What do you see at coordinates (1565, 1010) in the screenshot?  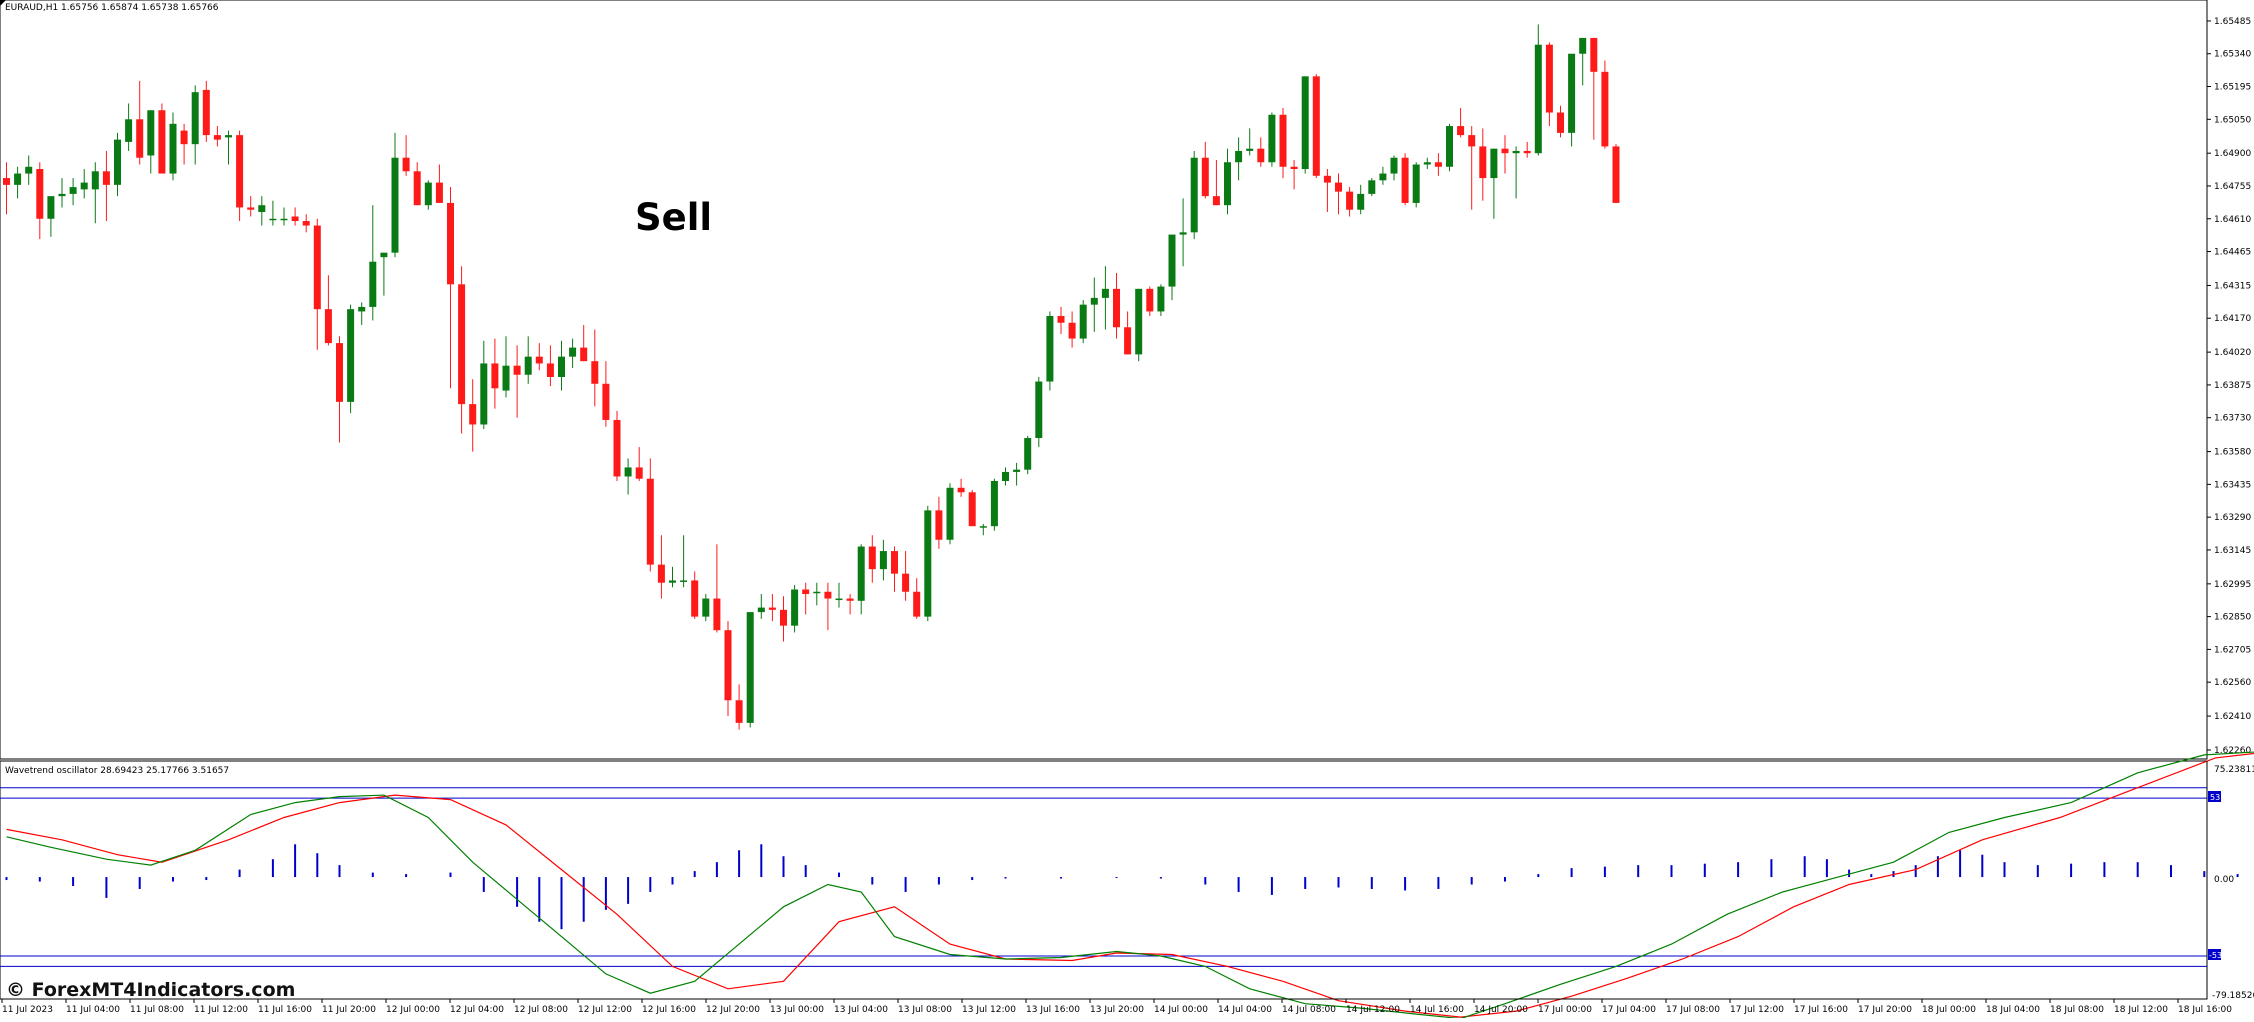 I see `time-axis-label: 17 Jul 00:00` at bounding box center [1565, 1010].